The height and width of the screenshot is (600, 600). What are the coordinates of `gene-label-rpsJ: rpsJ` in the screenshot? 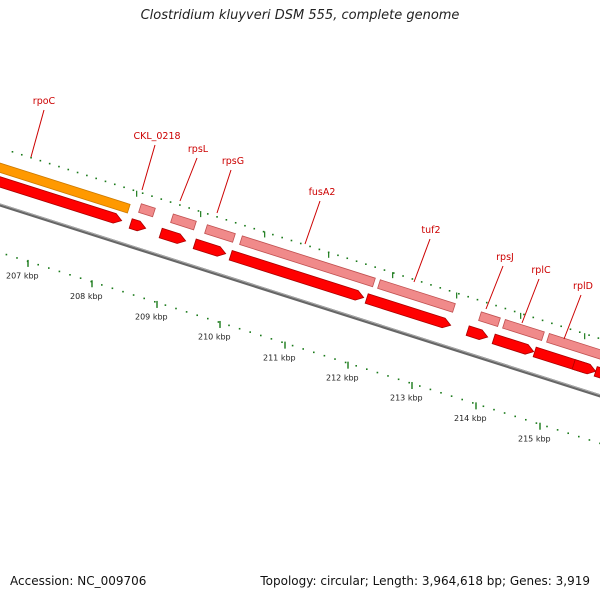 It's located at (505, 257).